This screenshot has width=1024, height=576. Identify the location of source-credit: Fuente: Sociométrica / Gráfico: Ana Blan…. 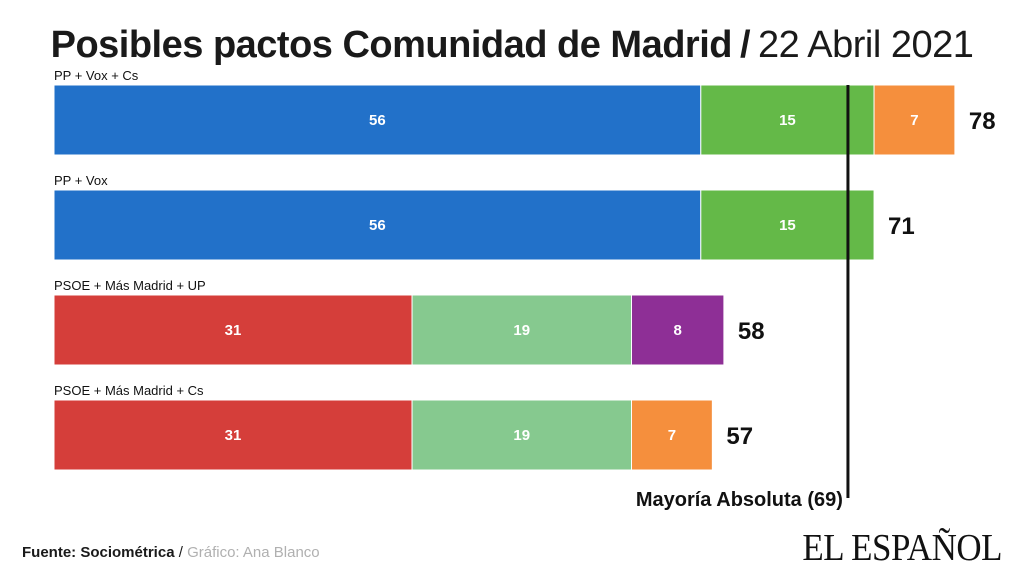
(171, 552).